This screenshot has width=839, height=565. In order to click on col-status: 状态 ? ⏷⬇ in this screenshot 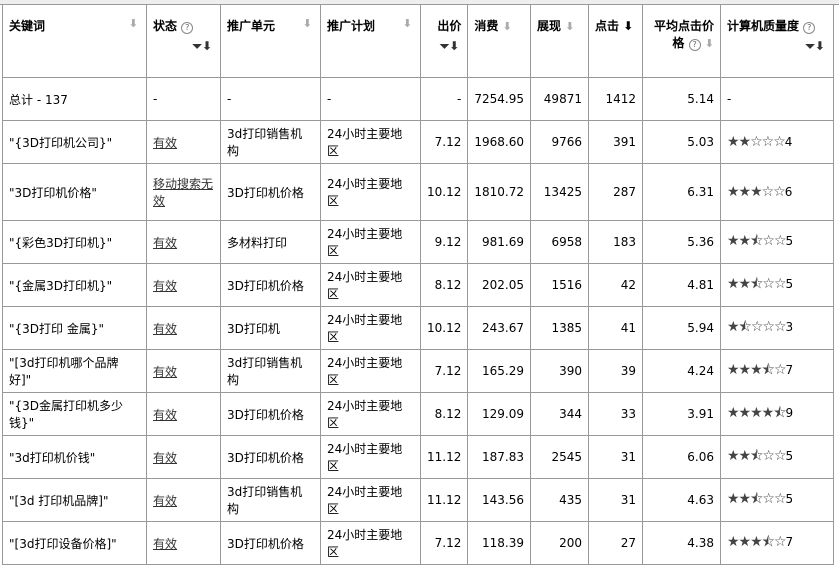, I will do `click(183, 41)`.